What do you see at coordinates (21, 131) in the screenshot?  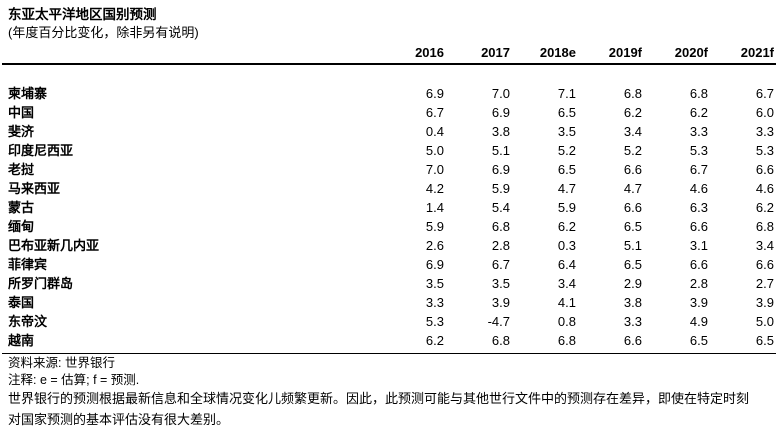 I see `country-name: 斐济` at bounding box center [21, 131].